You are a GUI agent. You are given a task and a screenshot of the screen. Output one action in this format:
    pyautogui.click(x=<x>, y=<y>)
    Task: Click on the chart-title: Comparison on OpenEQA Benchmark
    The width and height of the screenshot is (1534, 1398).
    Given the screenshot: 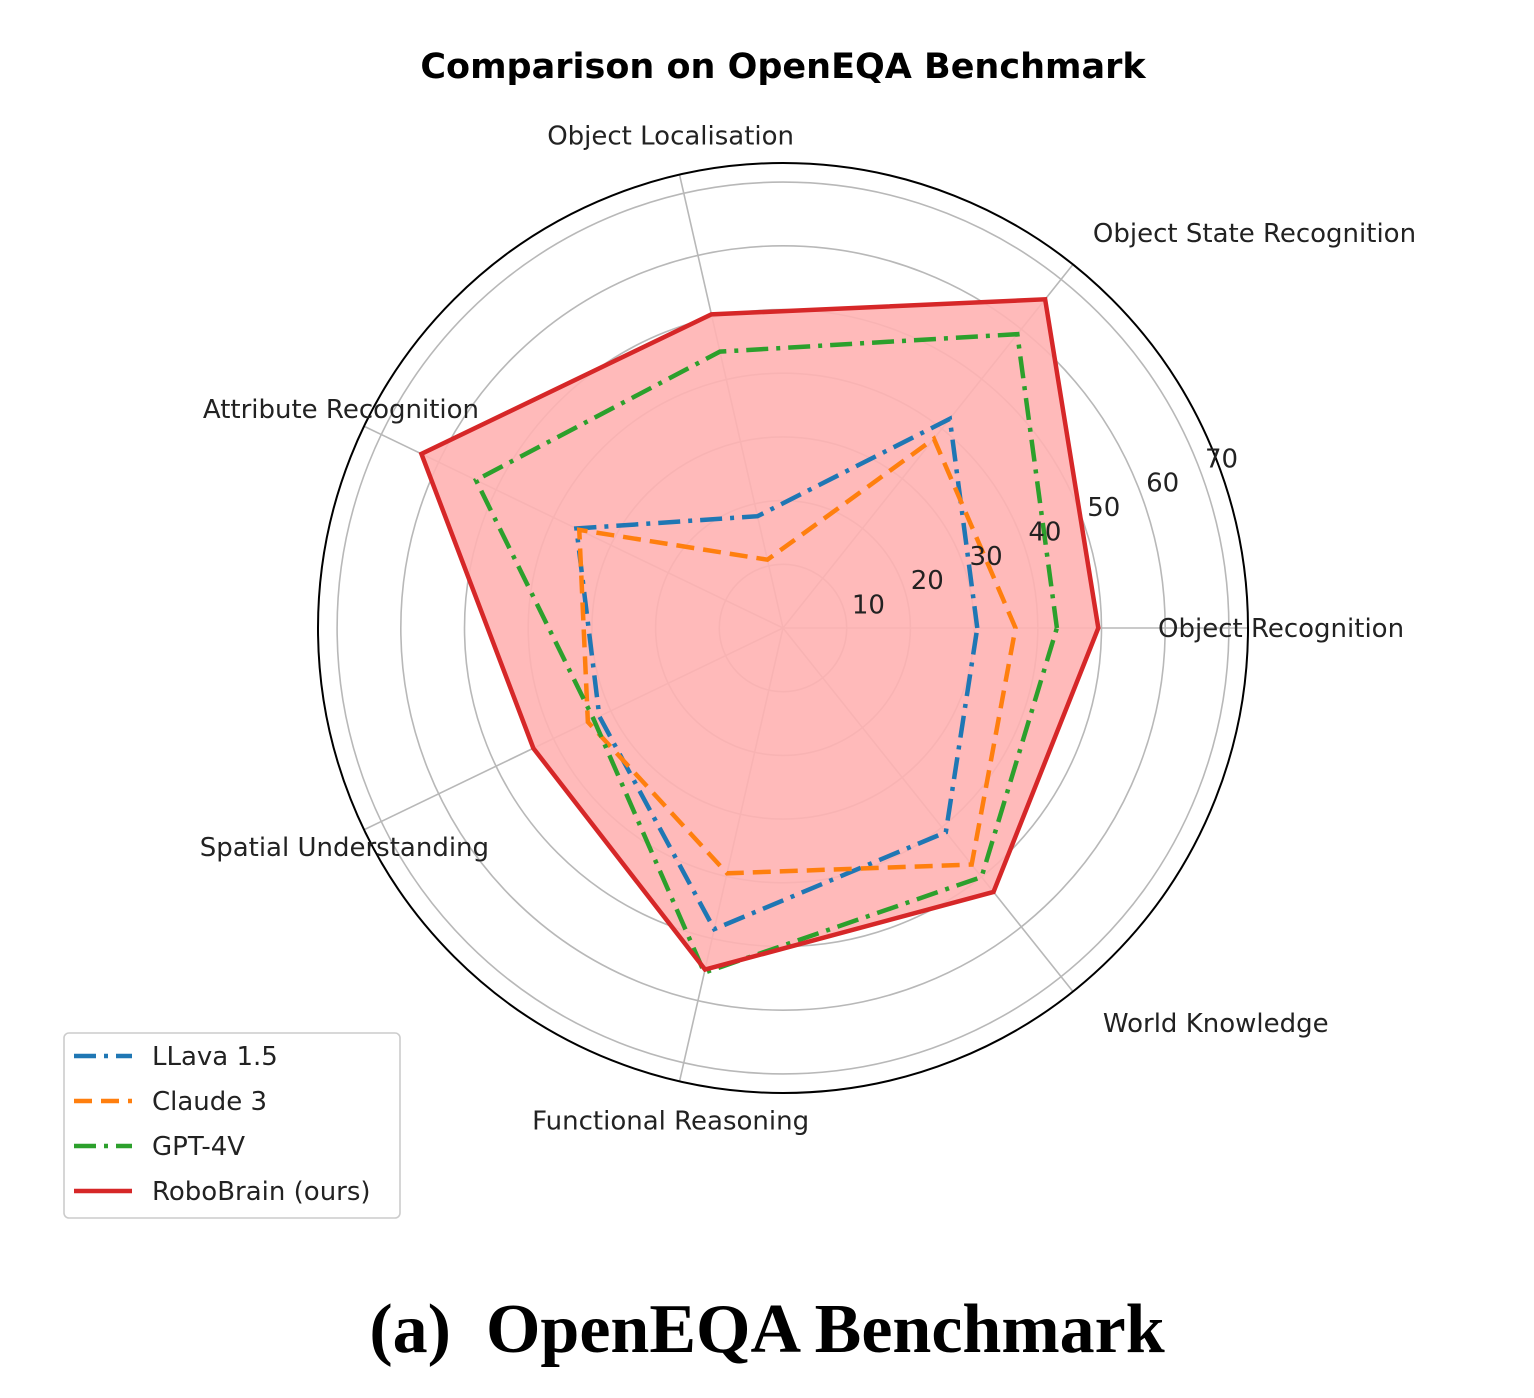 What is the action you would take?
    pyautogui.click(x=783, y=67)
    